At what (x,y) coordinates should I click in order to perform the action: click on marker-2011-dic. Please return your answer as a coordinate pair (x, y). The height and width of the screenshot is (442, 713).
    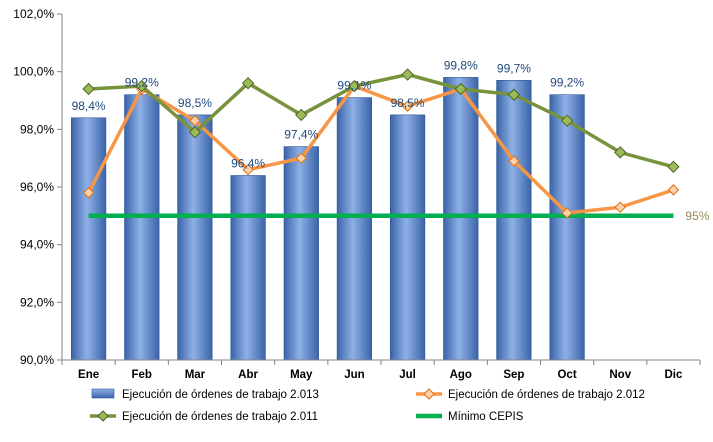
    Looking at the image, I should click on (673, 167).